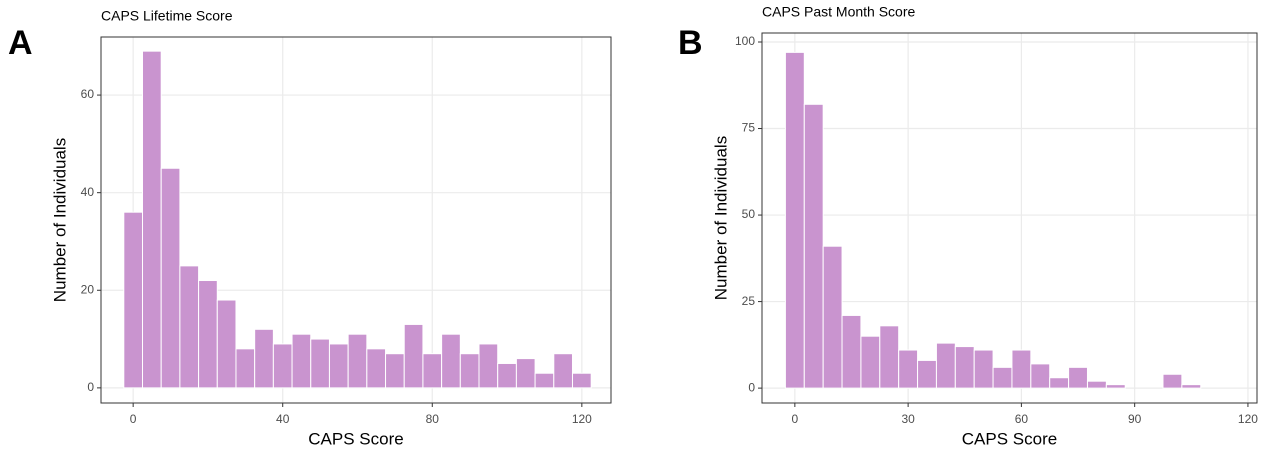  I want to click on x-tick-label: 30, so click(908, 419).